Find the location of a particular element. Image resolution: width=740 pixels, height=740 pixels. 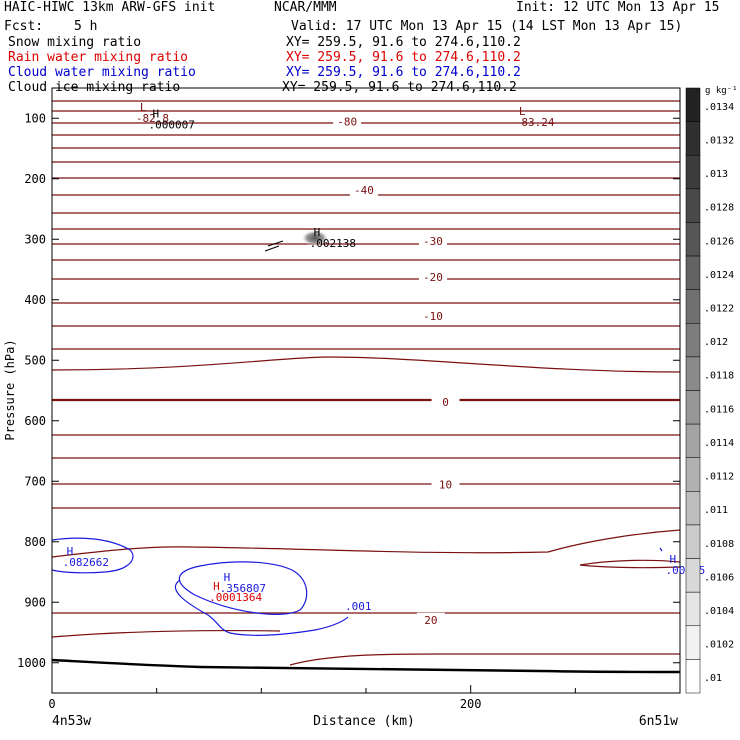

x-axis-label: Distance (km) is located at coordinates (364, 721).